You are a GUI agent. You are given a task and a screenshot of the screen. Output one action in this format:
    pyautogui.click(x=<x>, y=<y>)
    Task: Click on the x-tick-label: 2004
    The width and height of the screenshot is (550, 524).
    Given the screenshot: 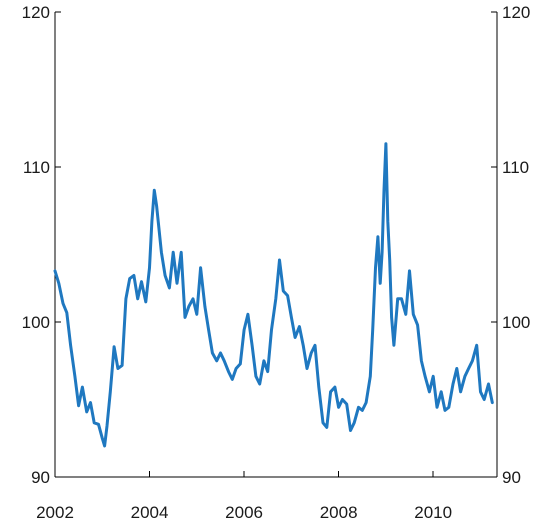 What is the action you would take?
    pyautogui.click(x=150, y=512)
    